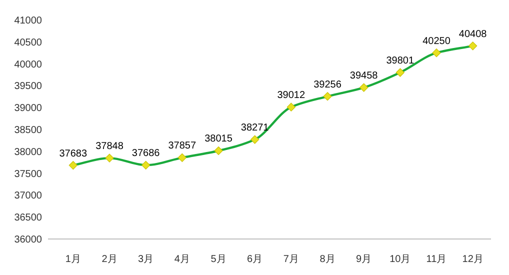 This screenshot has width=509, height=275. I want to click on data-label: 40408, so click(473, 34).